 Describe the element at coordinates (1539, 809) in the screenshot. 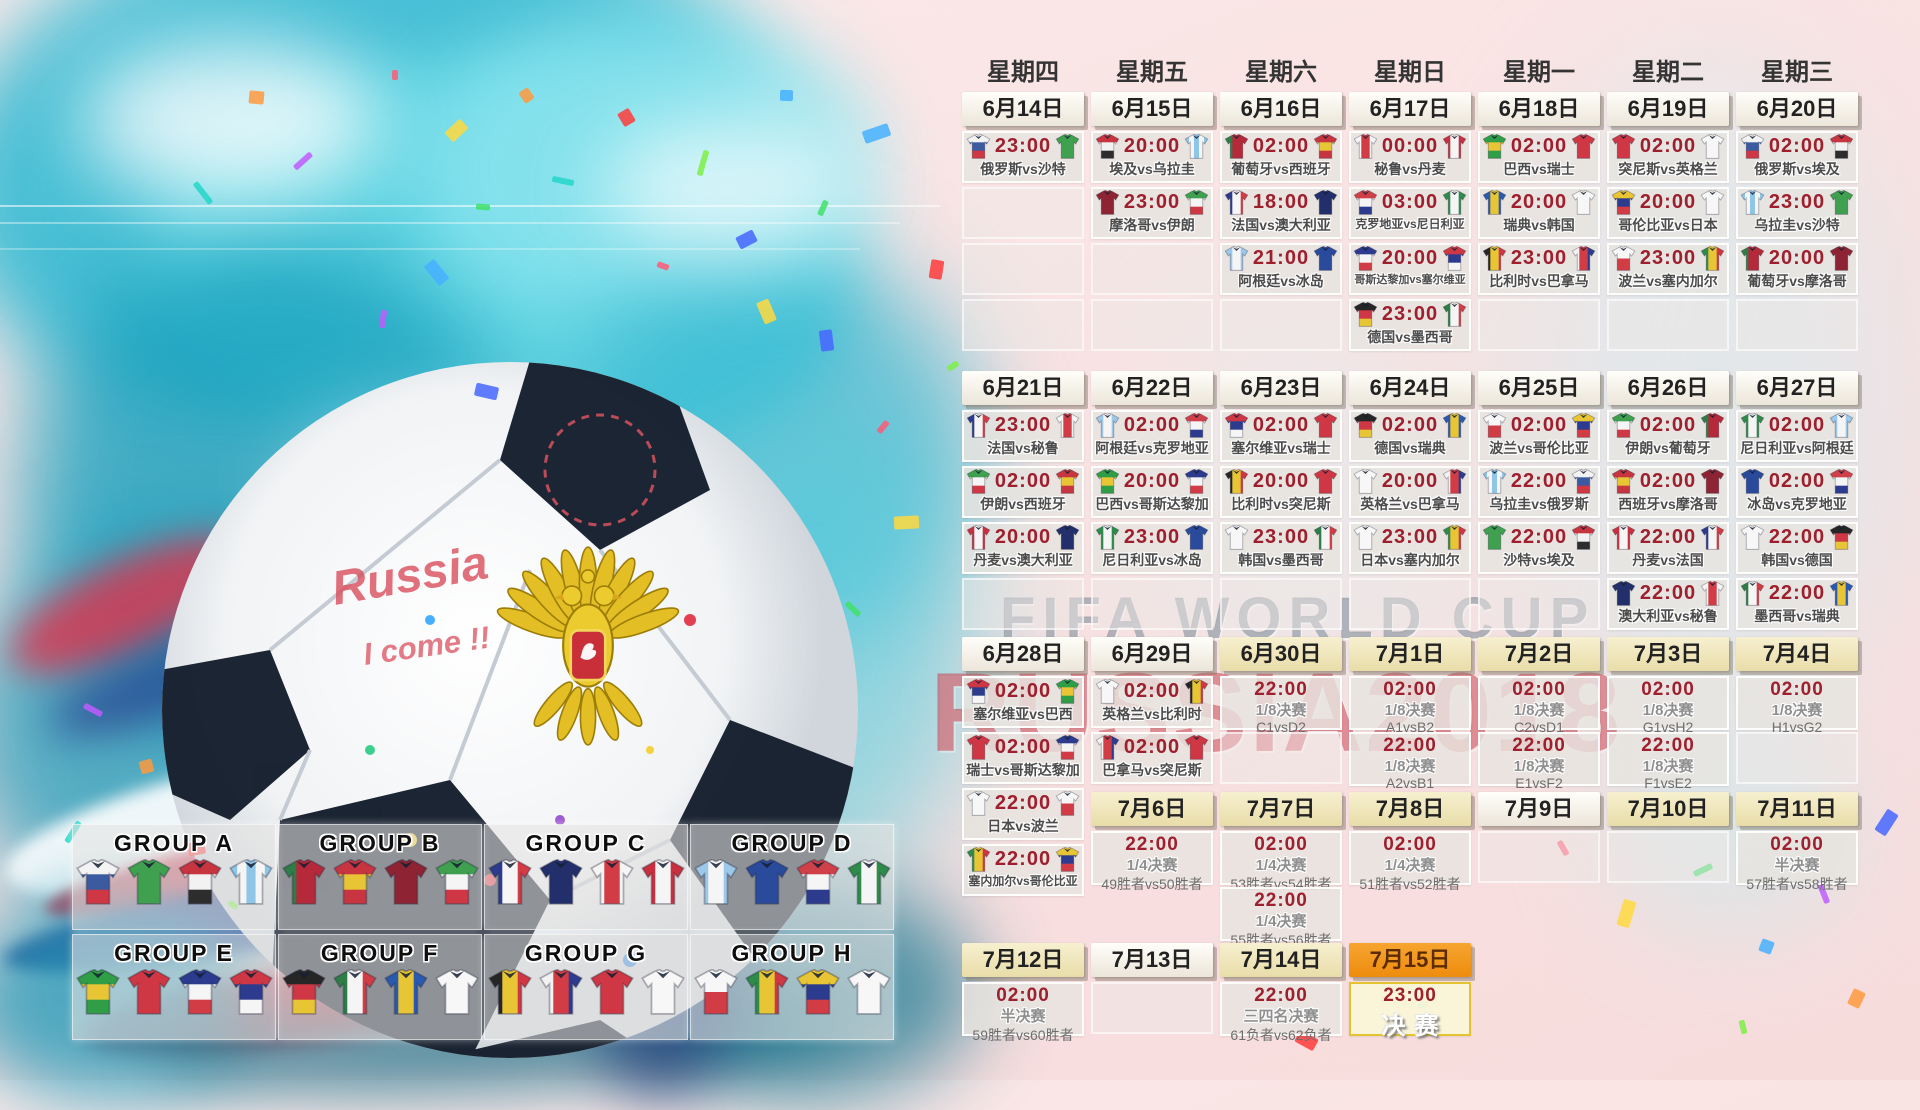

I see `date-header: 7月9日` at that location.